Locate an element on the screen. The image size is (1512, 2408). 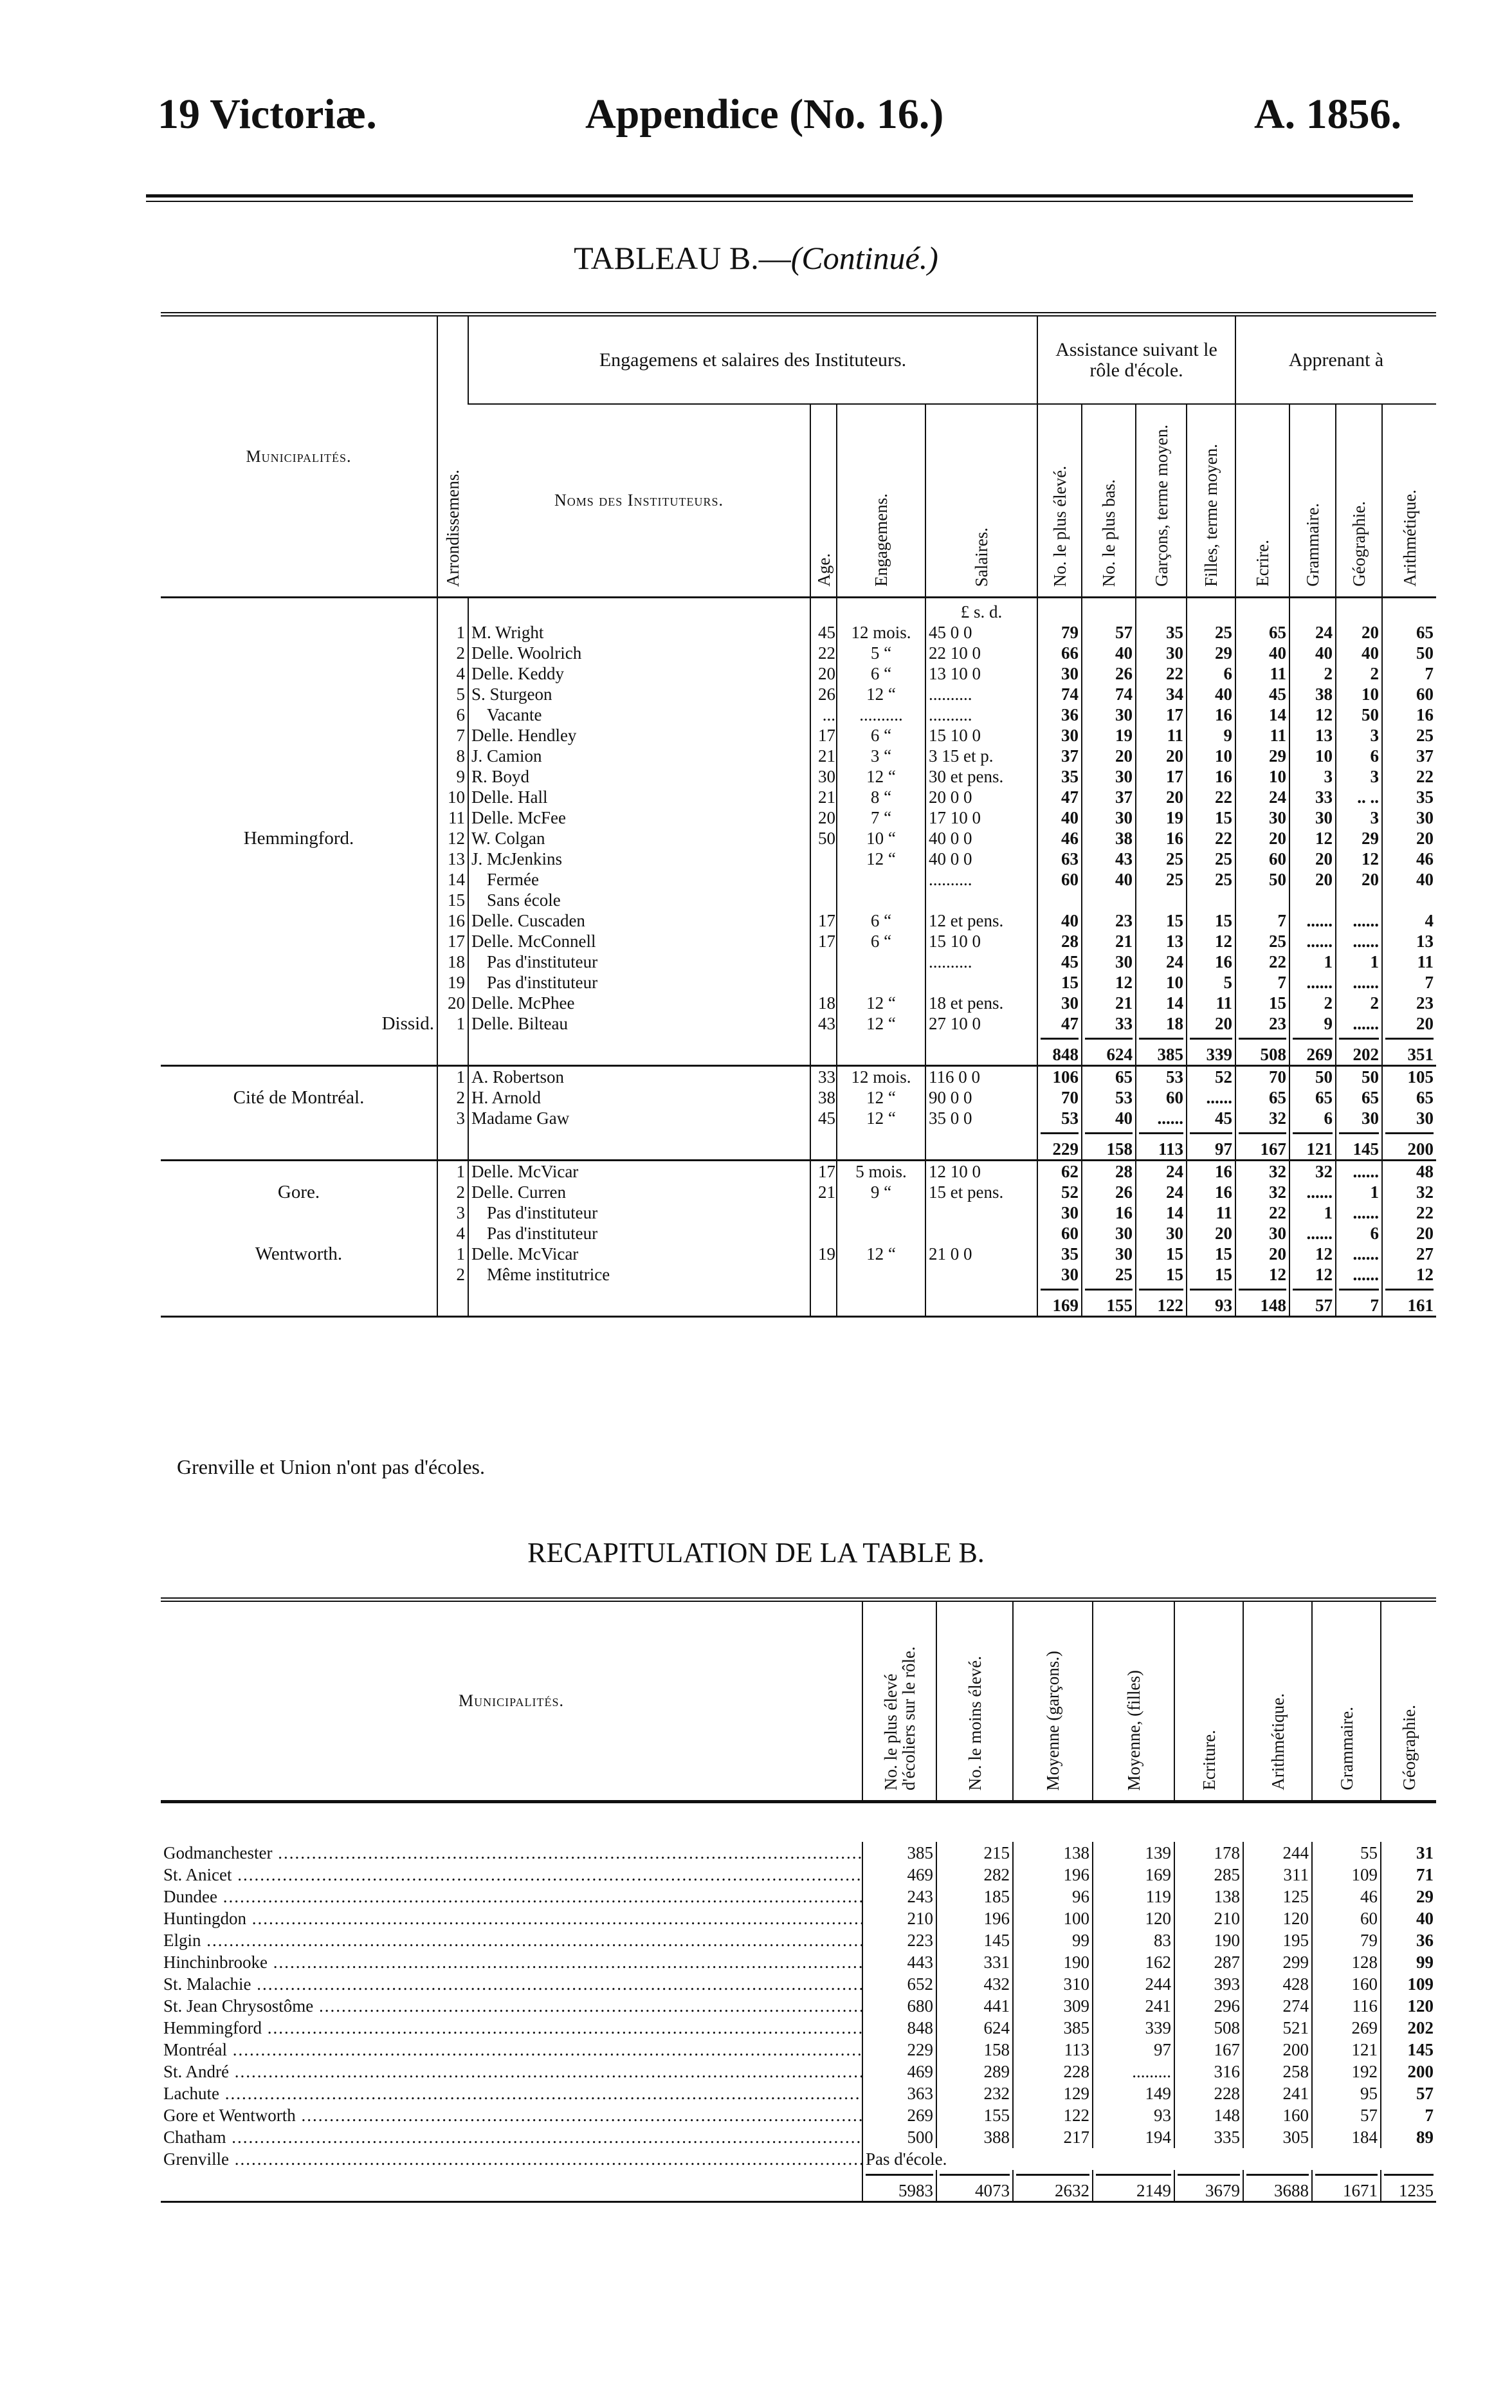
geographie: 3 is located at coordinates (1359, 777).